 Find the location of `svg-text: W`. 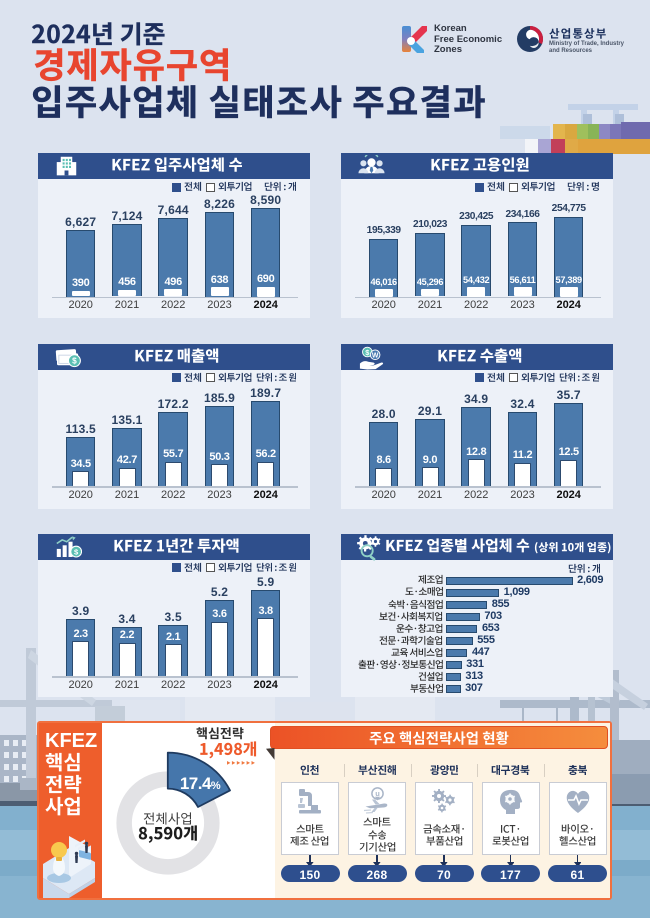

svg-text: W is located at coordinates (374, 355).